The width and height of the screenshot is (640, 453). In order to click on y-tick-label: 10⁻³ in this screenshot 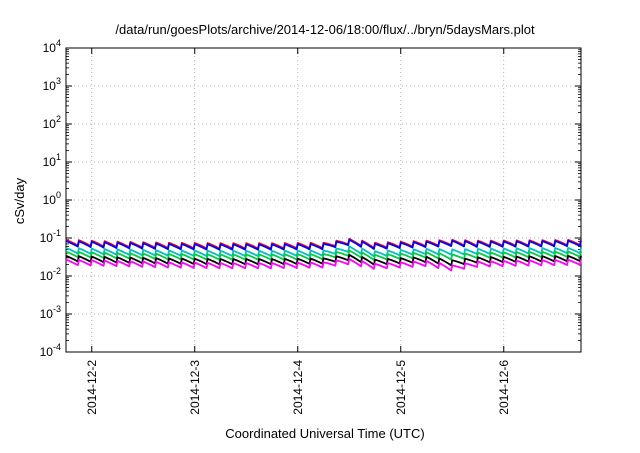, I will do `click(50, 312)`.